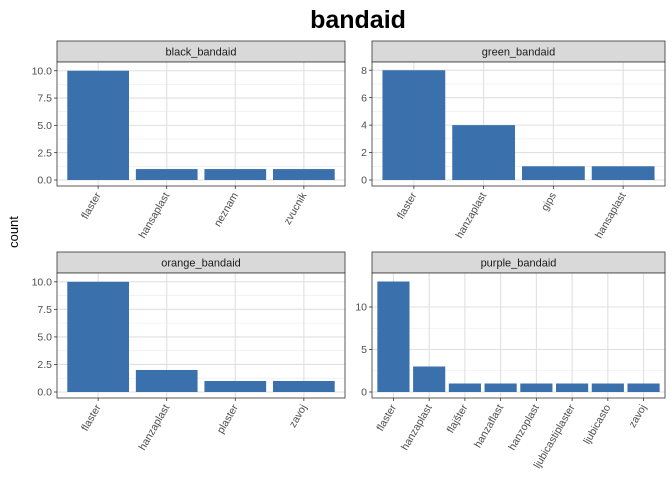  I want to click on facet-strip-label: black_bandaid, so click(201, 53).